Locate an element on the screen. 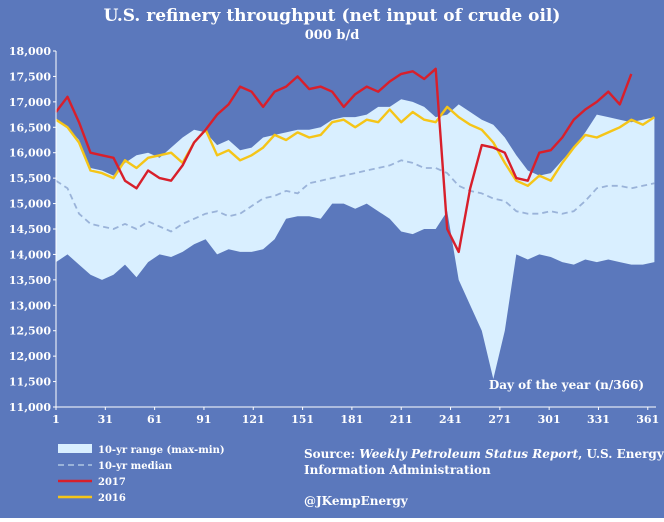 This screenshot has height=522, width=664. x-tick-label: 181 is located at coordinates (351, 419).